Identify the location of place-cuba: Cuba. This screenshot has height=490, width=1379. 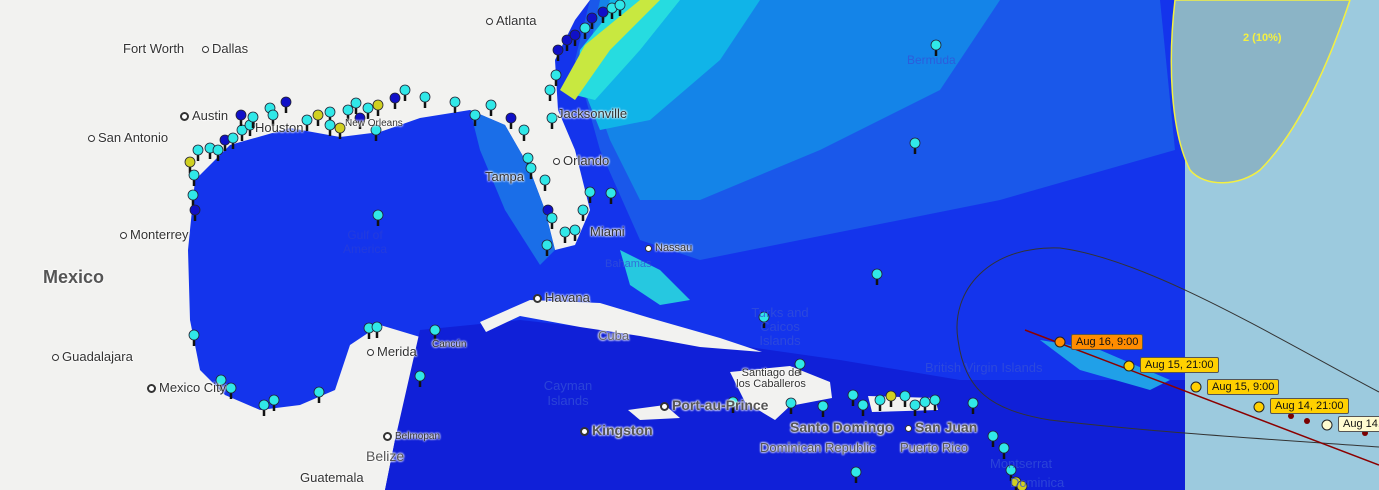
(614, 335).